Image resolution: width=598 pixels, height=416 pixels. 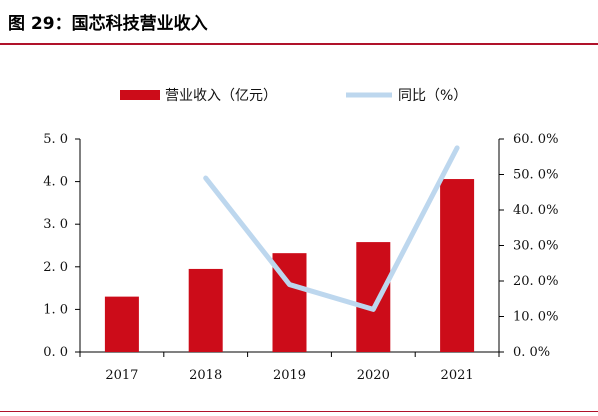 I want to click on x-axis-tick-label: 2018, so click(x=205, y=375).